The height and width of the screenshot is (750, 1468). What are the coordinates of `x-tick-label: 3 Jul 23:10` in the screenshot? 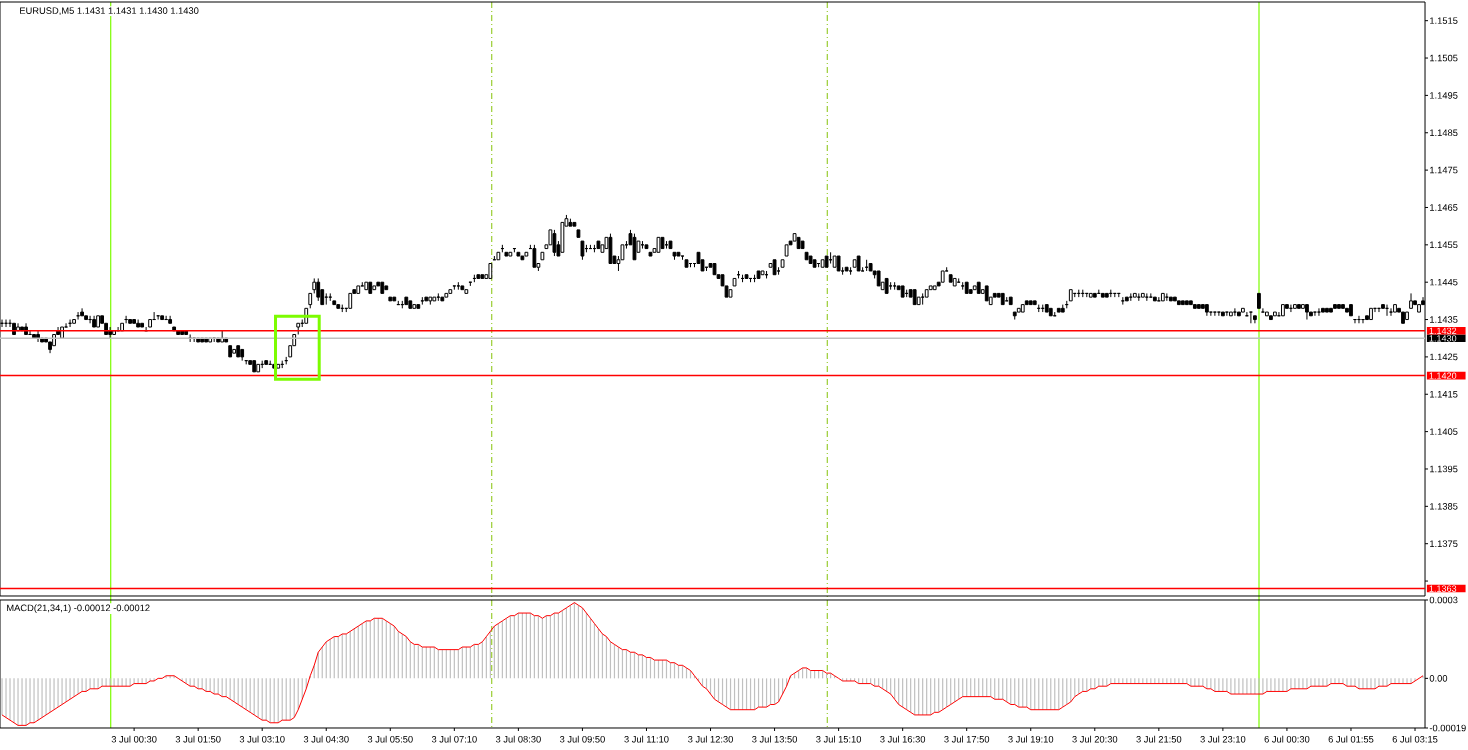 It's located at (1223, 739).